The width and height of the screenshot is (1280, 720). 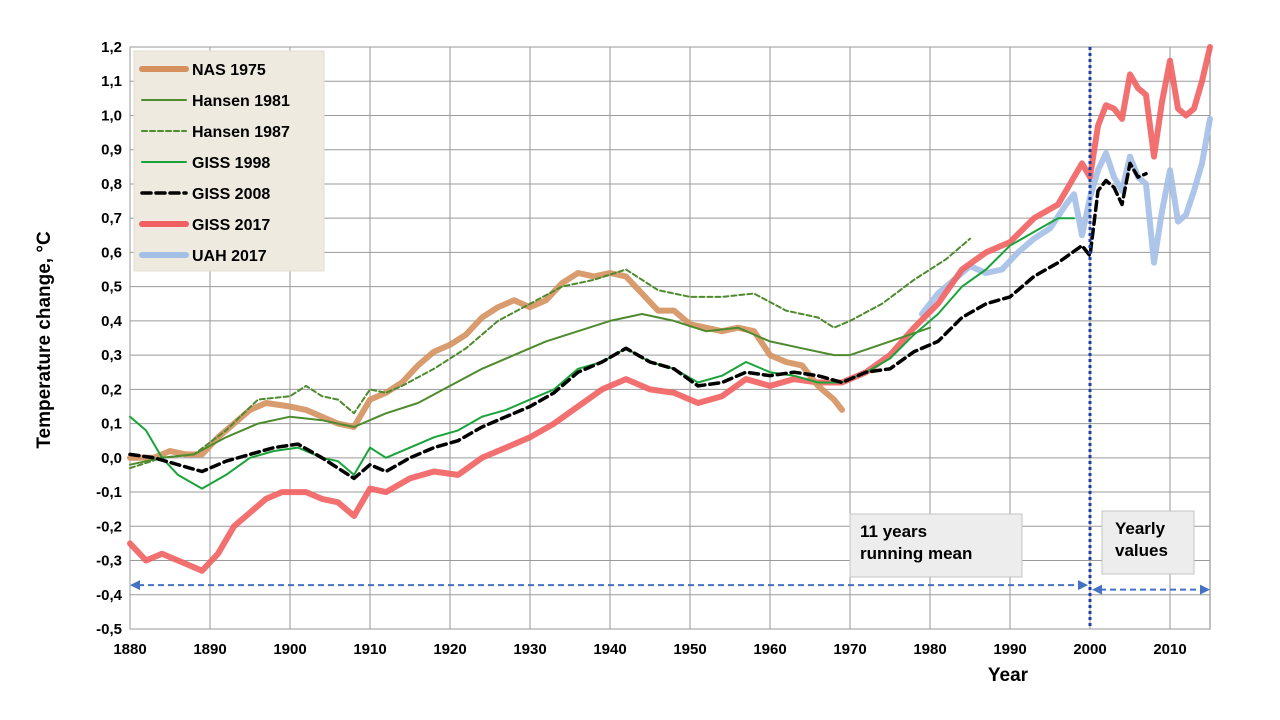 What do you see at coordinates (530, 389) in the screenshot?
I see `series-line-hansen-1981` at bounding box center [530, 389].